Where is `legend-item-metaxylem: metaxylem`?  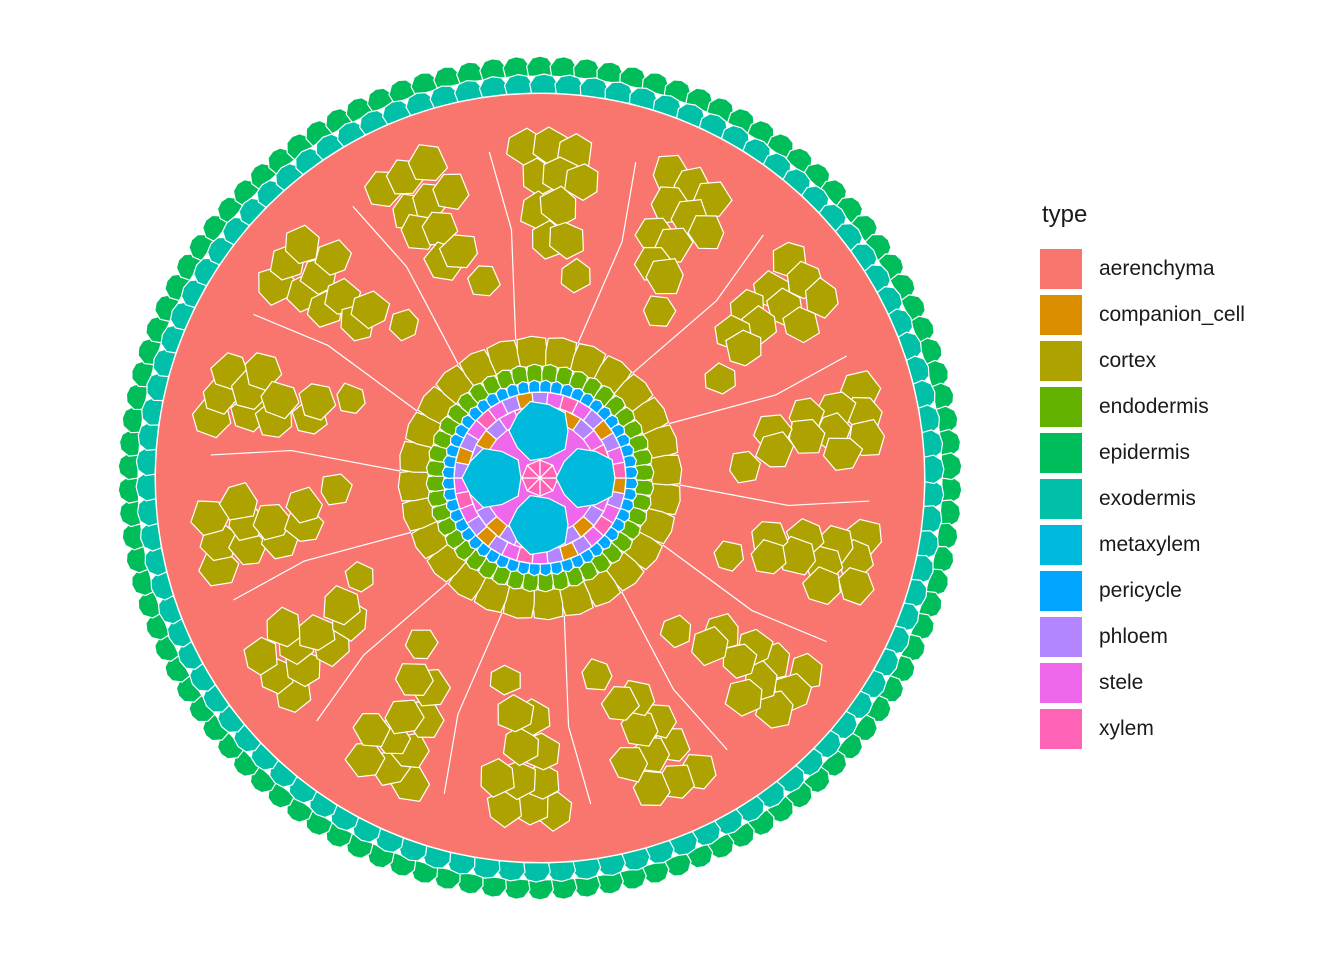 legend-item-metaxylem: metaxylem is located at coordinates (1170, 545).